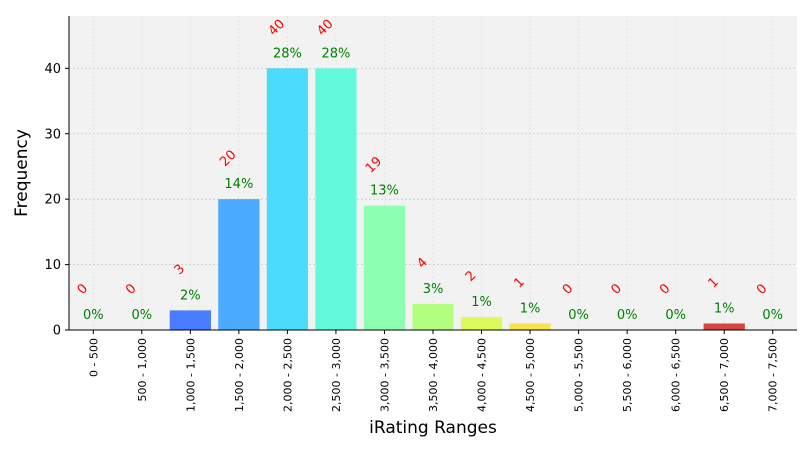 The image size is (810, 450). Describe the element at coordinates (433, 289) in the screenshot. I see `percent-label: 3%` at that location.